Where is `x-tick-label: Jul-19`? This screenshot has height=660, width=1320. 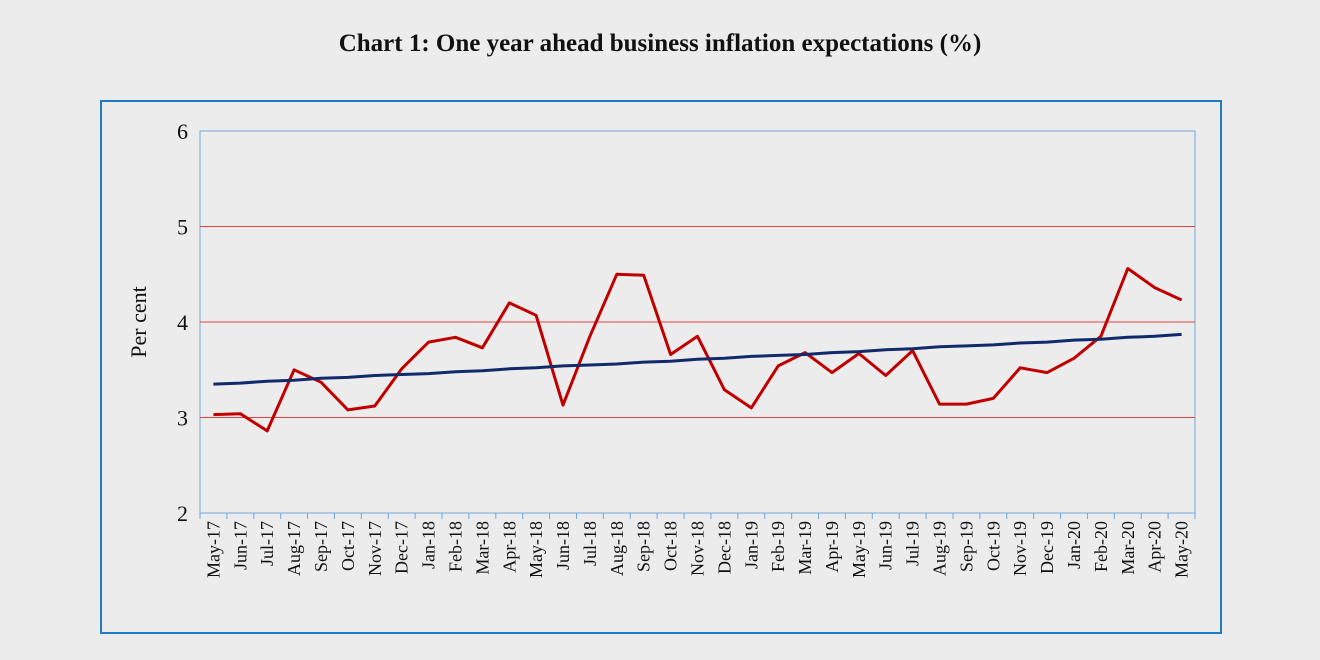 x-tick-label: Jul-19 is located at coordinates (913, 543).